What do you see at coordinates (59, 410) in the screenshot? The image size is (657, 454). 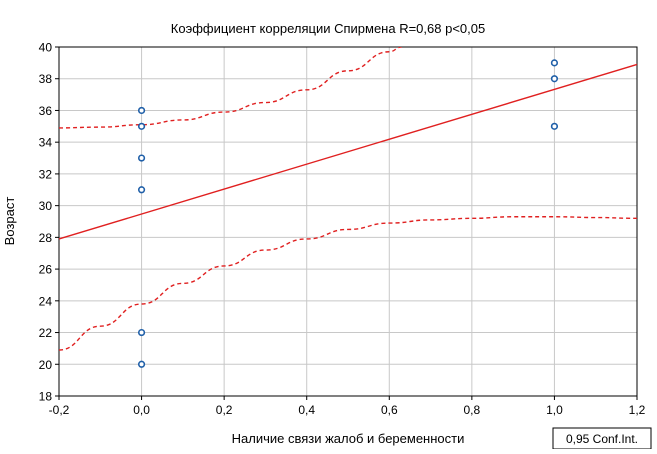 I see `x-tick-label: -0,2` at bounding box center [59, 410].